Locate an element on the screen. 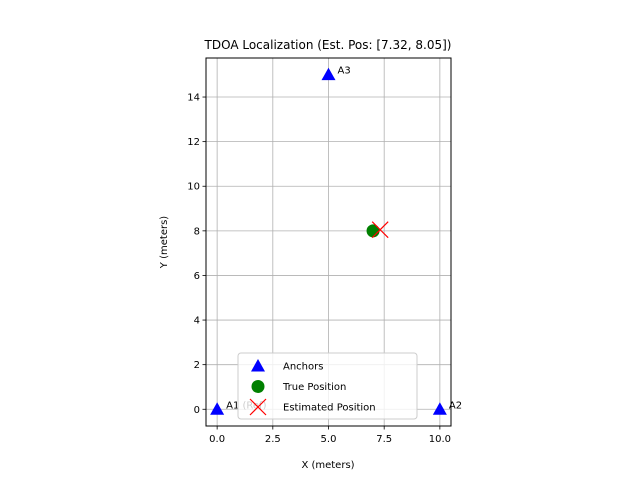 This screenshot has width=640, height=480. x-ticks: 0.0 2.5 5.0 7.5 10.0 is located at coordinates (330, 435).